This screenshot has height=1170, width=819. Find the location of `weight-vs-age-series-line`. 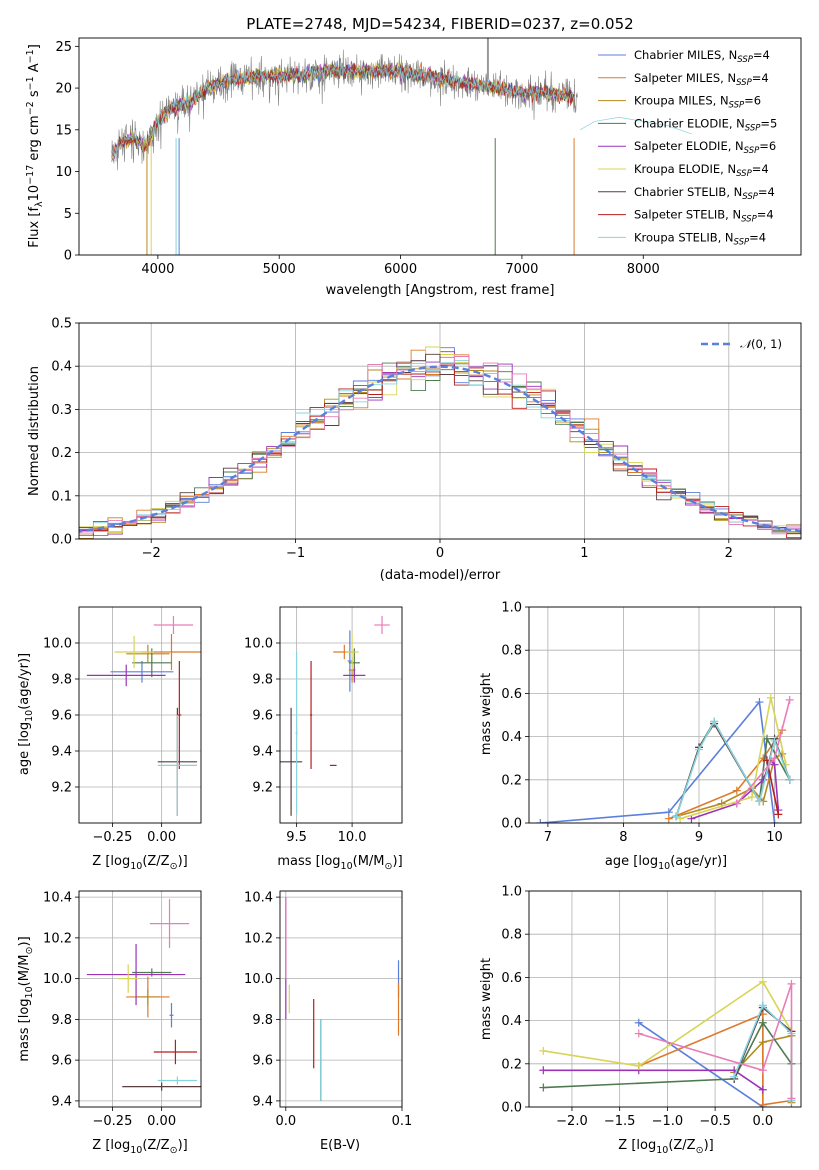

weight-vs-age-series-line is located at coordinates (658, 761).